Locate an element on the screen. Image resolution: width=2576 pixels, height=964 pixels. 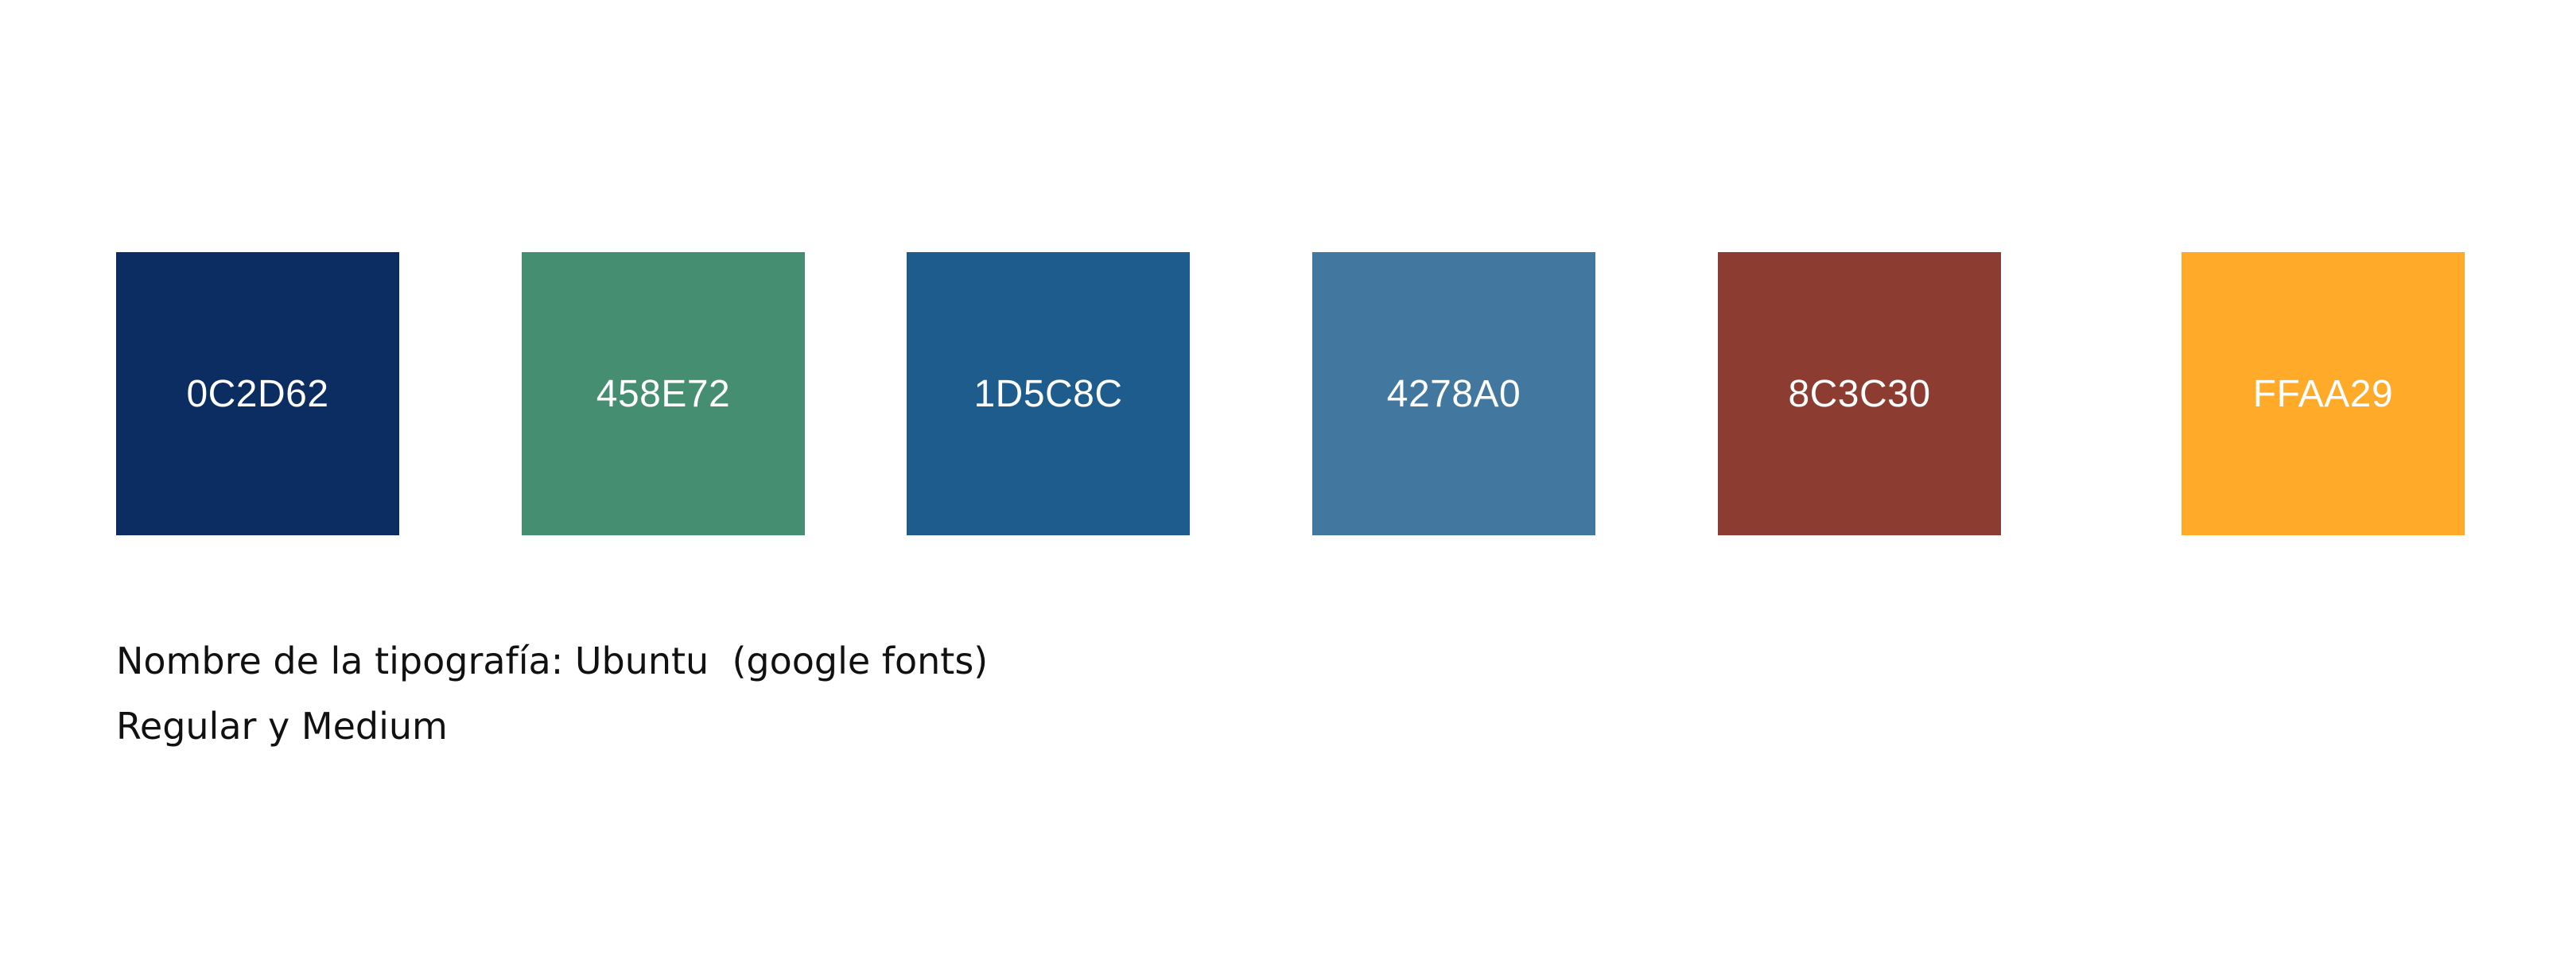
color-swatch-6: FFAA29 is located at coordinates (2323, 393).